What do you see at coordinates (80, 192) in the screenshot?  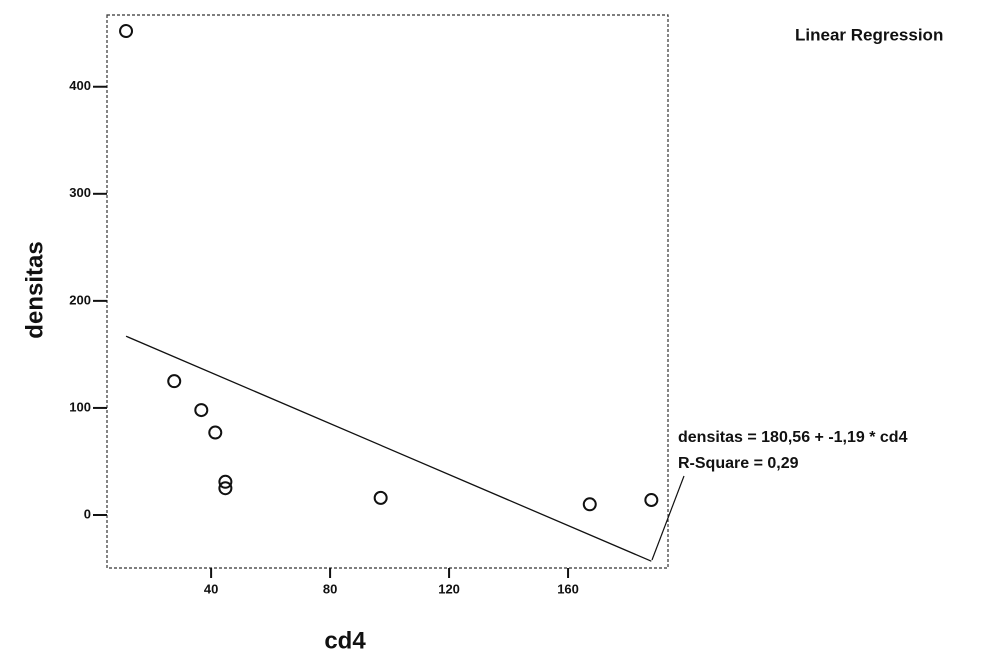 I see `y-tick-label: 300` at bounding box center [80, 192].